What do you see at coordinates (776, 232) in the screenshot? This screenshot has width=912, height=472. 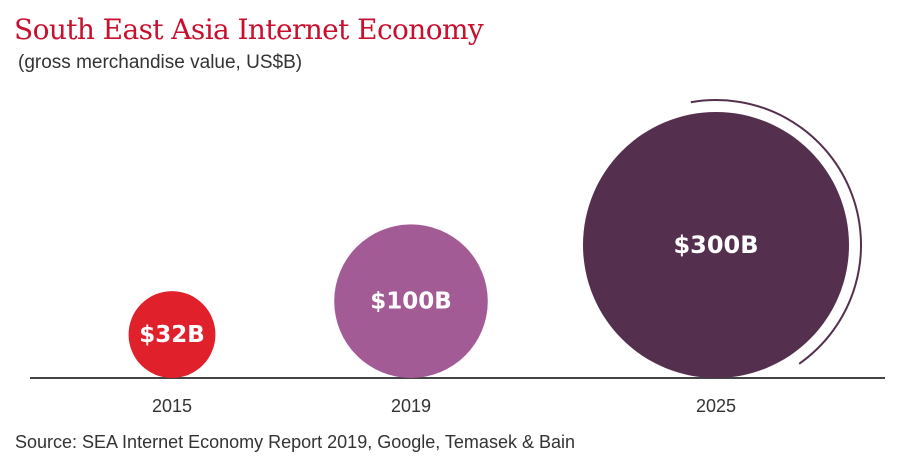 I see `bubble-outer-arc` at bounding box center [776, 232].